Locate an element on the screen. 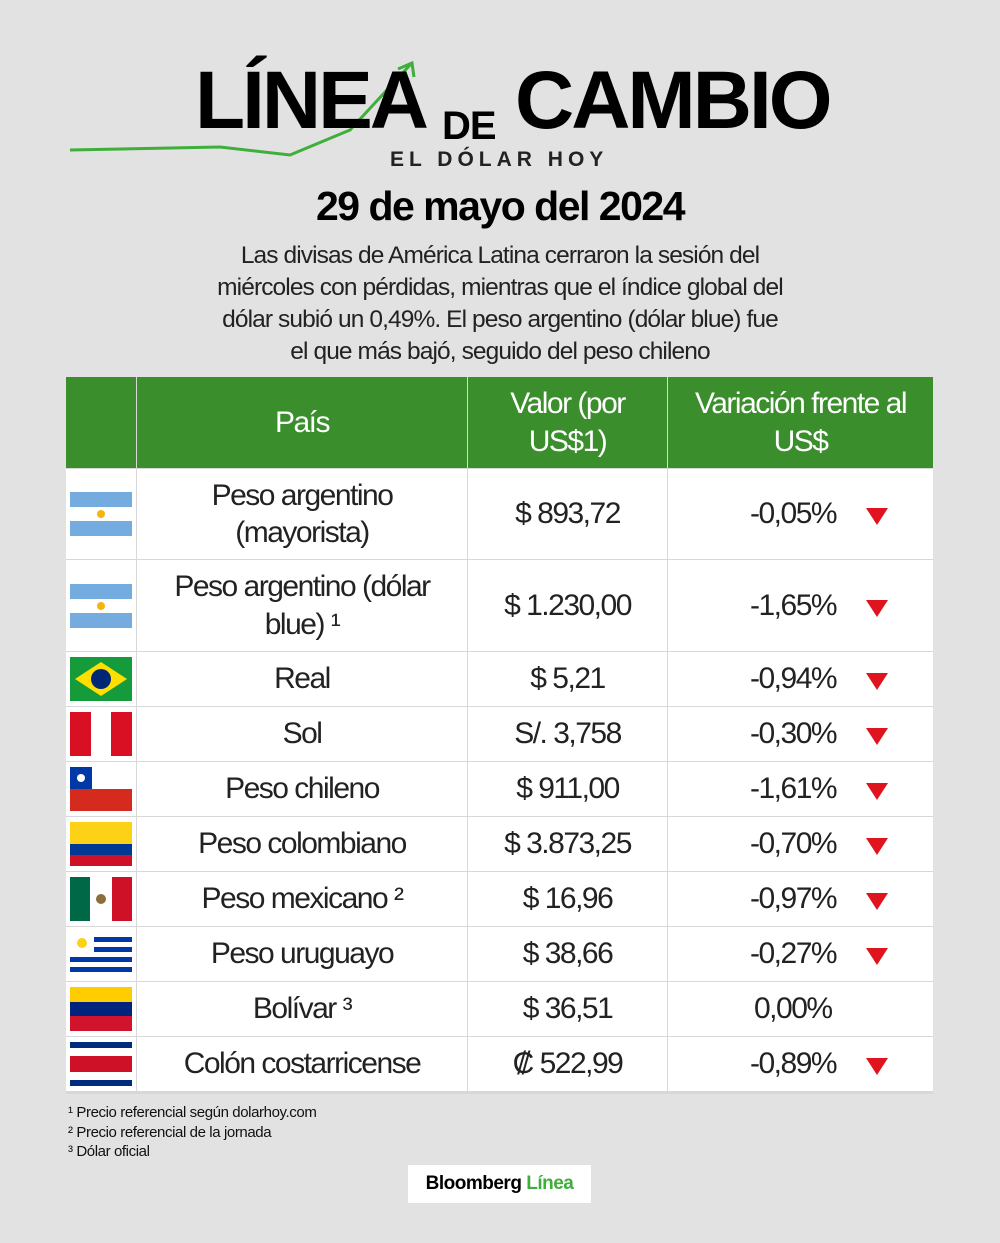 Image resolution: width=1000 pixels, height=1243 pixels. country: Peso argentino (mayorista) is located at coordinates (302, 514).